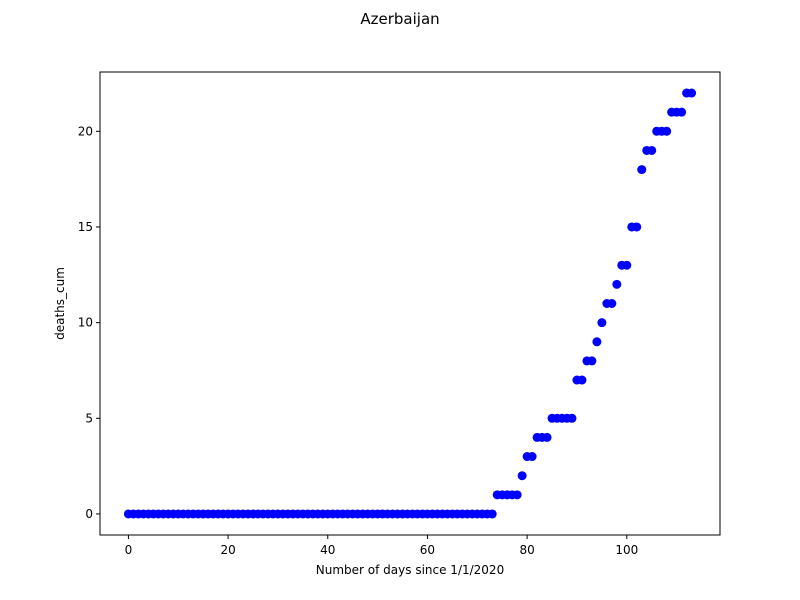 The height and width of the screenshot is (600, 800). What do you see at coordinates (85, 323) in the screenshot?
I see `y-tick-label: 10` at bounding box center [85, 323].